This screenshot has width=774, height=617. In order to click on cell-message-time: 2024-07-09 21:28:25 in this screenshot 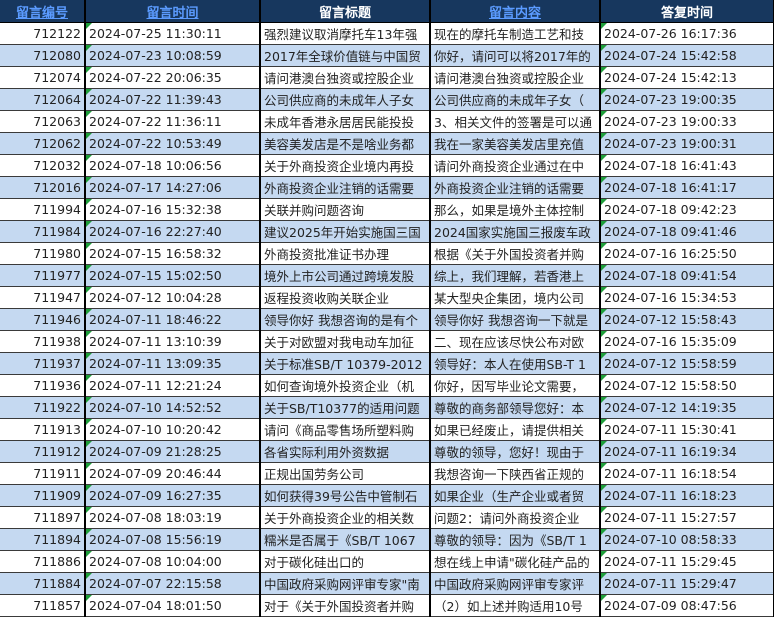, I will do `click(173, 451)`.